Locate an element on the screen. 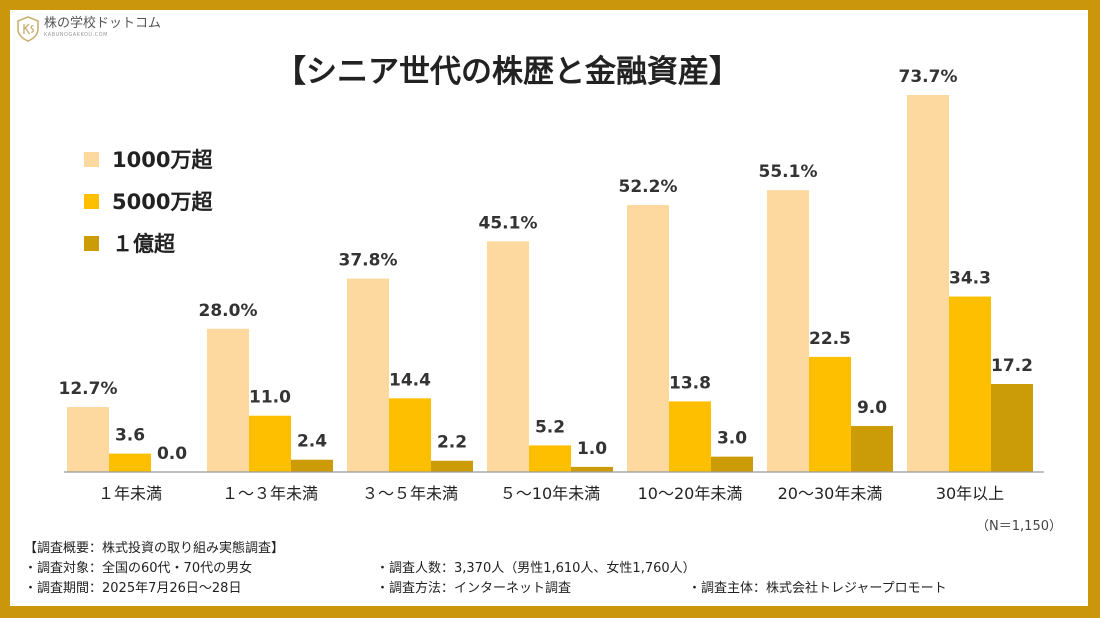 The image size is (1100, 618). data-label-1000man-1: 12.7% is located at coordinates (88, 389).